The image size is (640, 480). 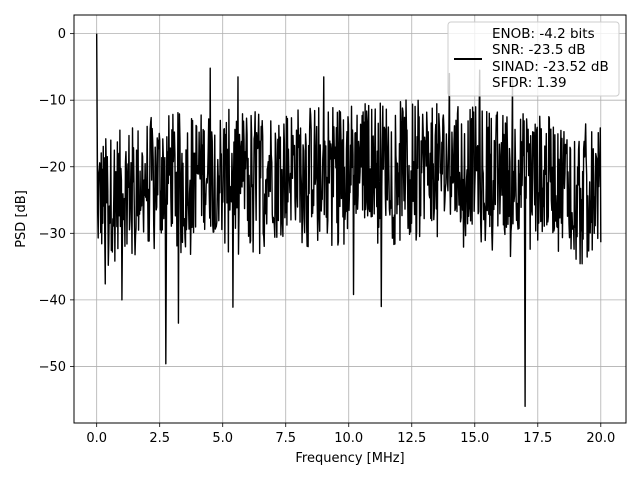 I want to click on legend-entry-sinad: SINAD: -23.52 dB, so click(x=550, y=67).